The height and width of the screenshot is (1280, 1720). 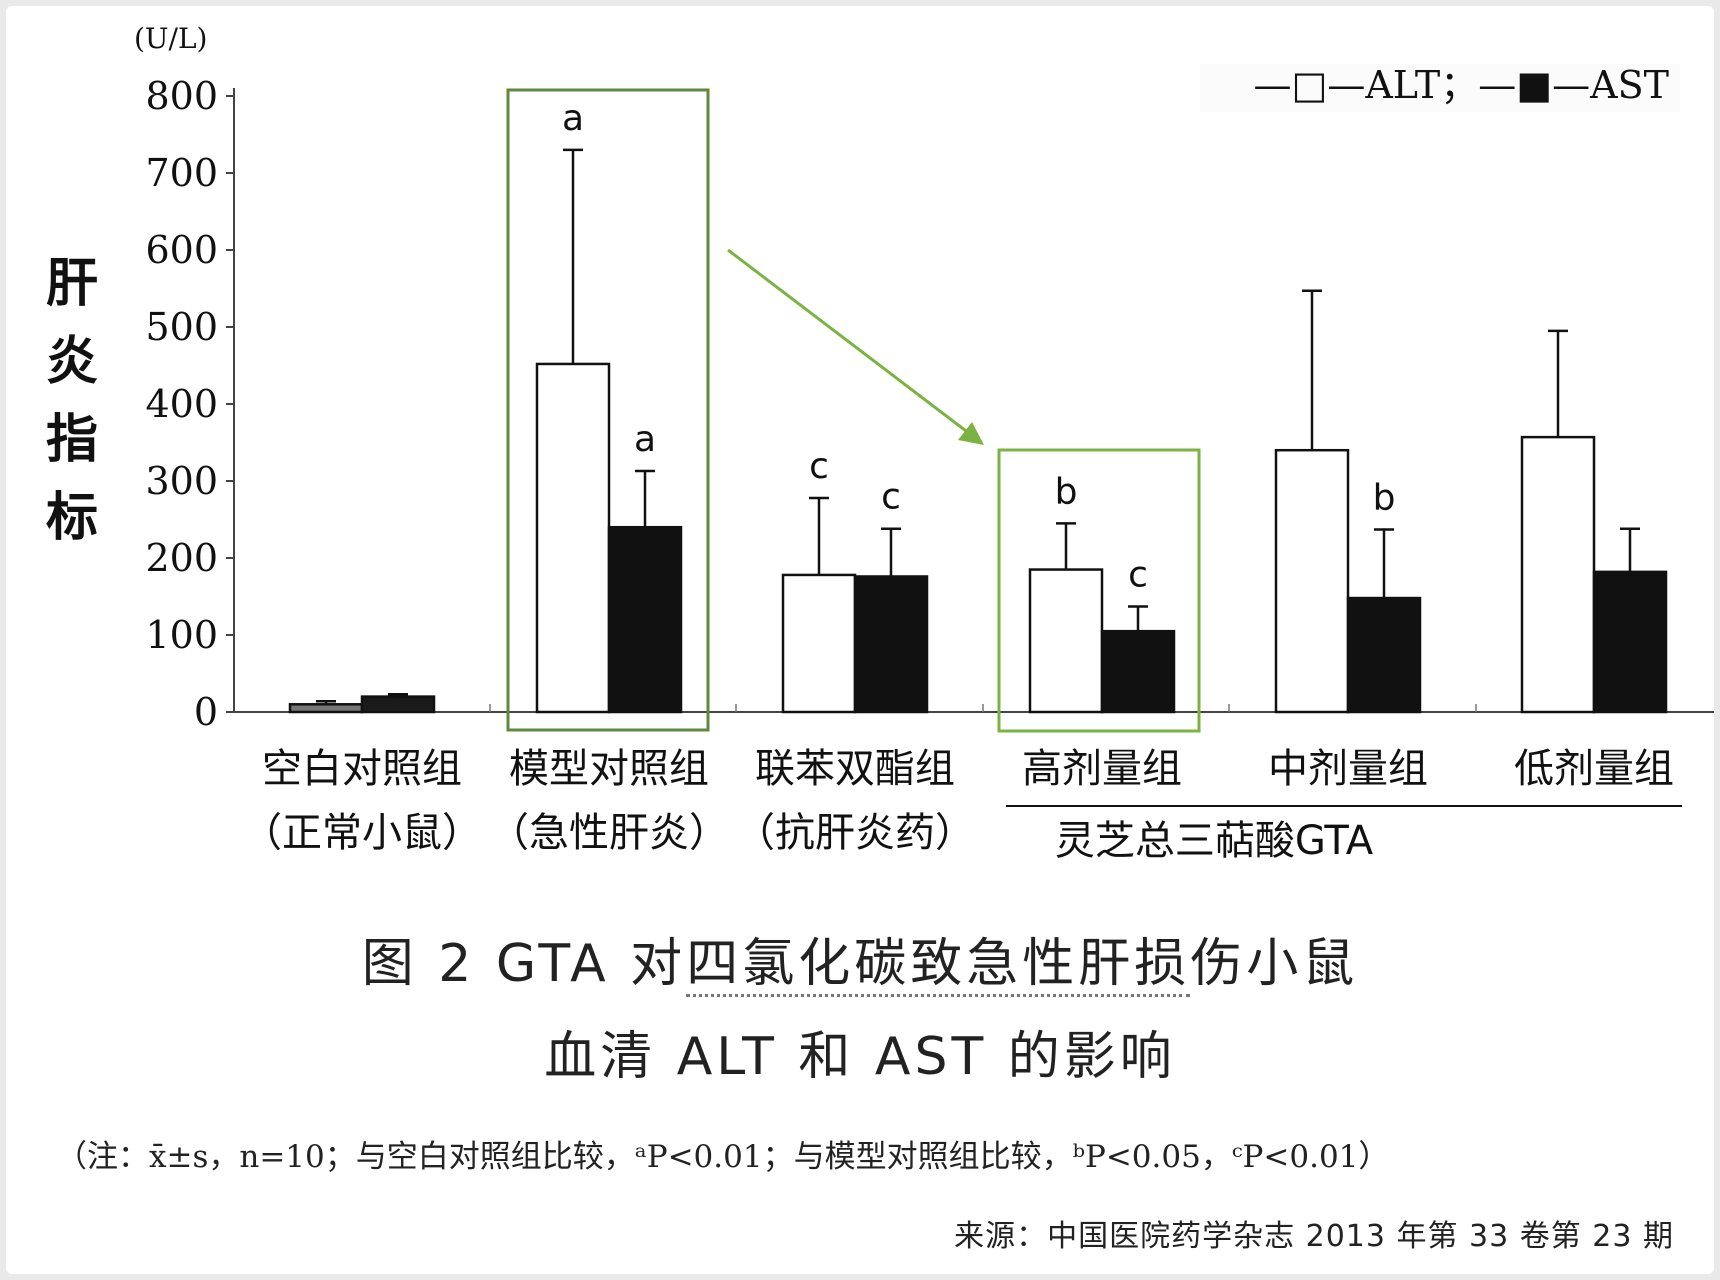 I want to click on caption-line-1: 图 2 GTA 对四氯化碳致急性肝损伤小鼠, so click(x=860, y=959).